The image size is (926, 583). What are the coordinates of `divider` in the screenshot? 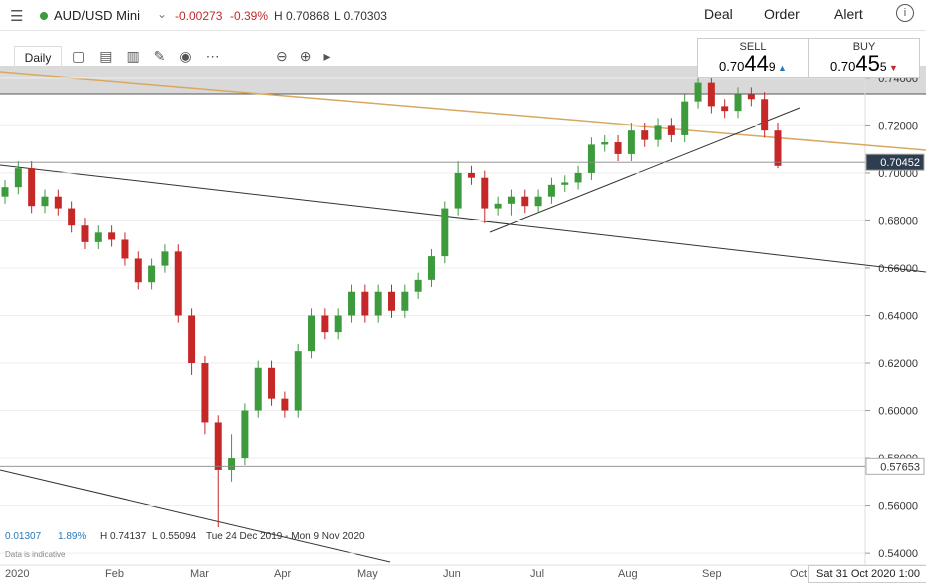 It's located at (463, 30).